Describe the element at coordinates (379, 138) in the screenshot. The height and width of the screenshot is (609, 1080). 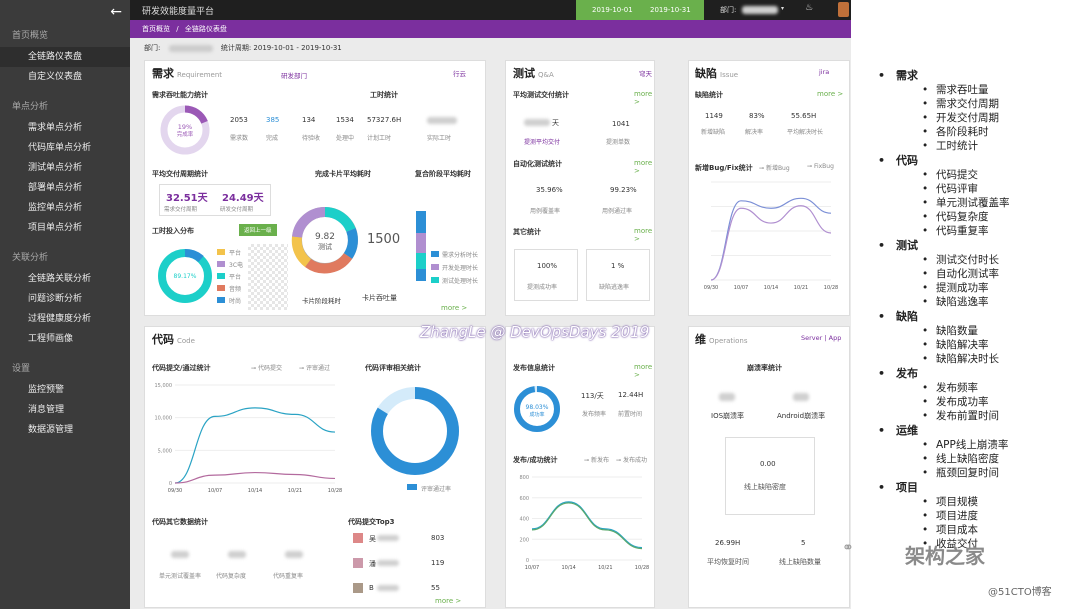
I see `req-stat-label: 计划工时` at that location.